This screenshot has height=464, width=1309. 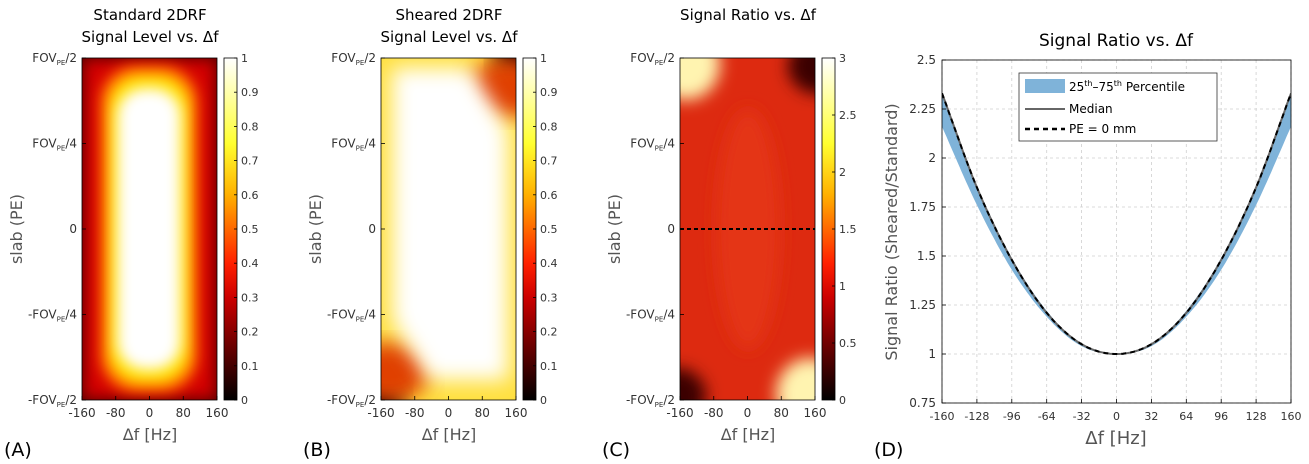 I want to click on panel-c-colorbar-tick-label: 2.5, so click(x=848, y=115).